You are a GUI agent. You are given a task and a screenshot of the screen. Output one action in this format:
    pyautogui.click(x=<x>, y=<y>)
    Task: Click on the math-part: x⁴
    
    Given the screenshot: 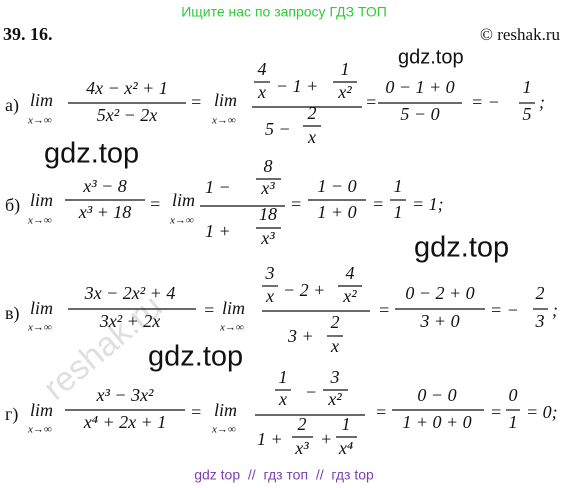 What is the action you would take?
    pyautogui.click(x=345, y=448)
    